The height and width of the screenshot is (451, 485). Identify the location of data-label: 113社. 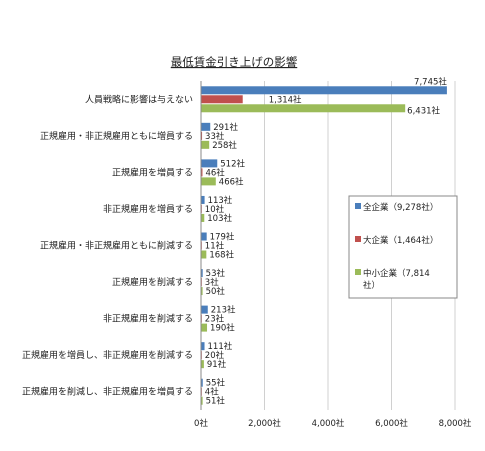
(220, 200).